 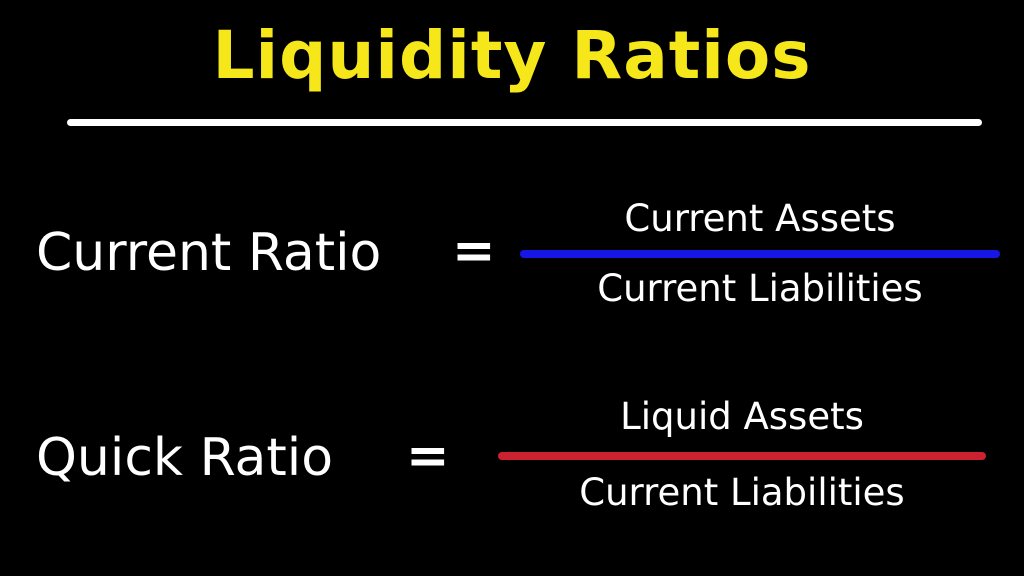 What do you see at coordinates (524, 122) in the screenshot?
I see `title-underline` at bounding box center [524, 122].